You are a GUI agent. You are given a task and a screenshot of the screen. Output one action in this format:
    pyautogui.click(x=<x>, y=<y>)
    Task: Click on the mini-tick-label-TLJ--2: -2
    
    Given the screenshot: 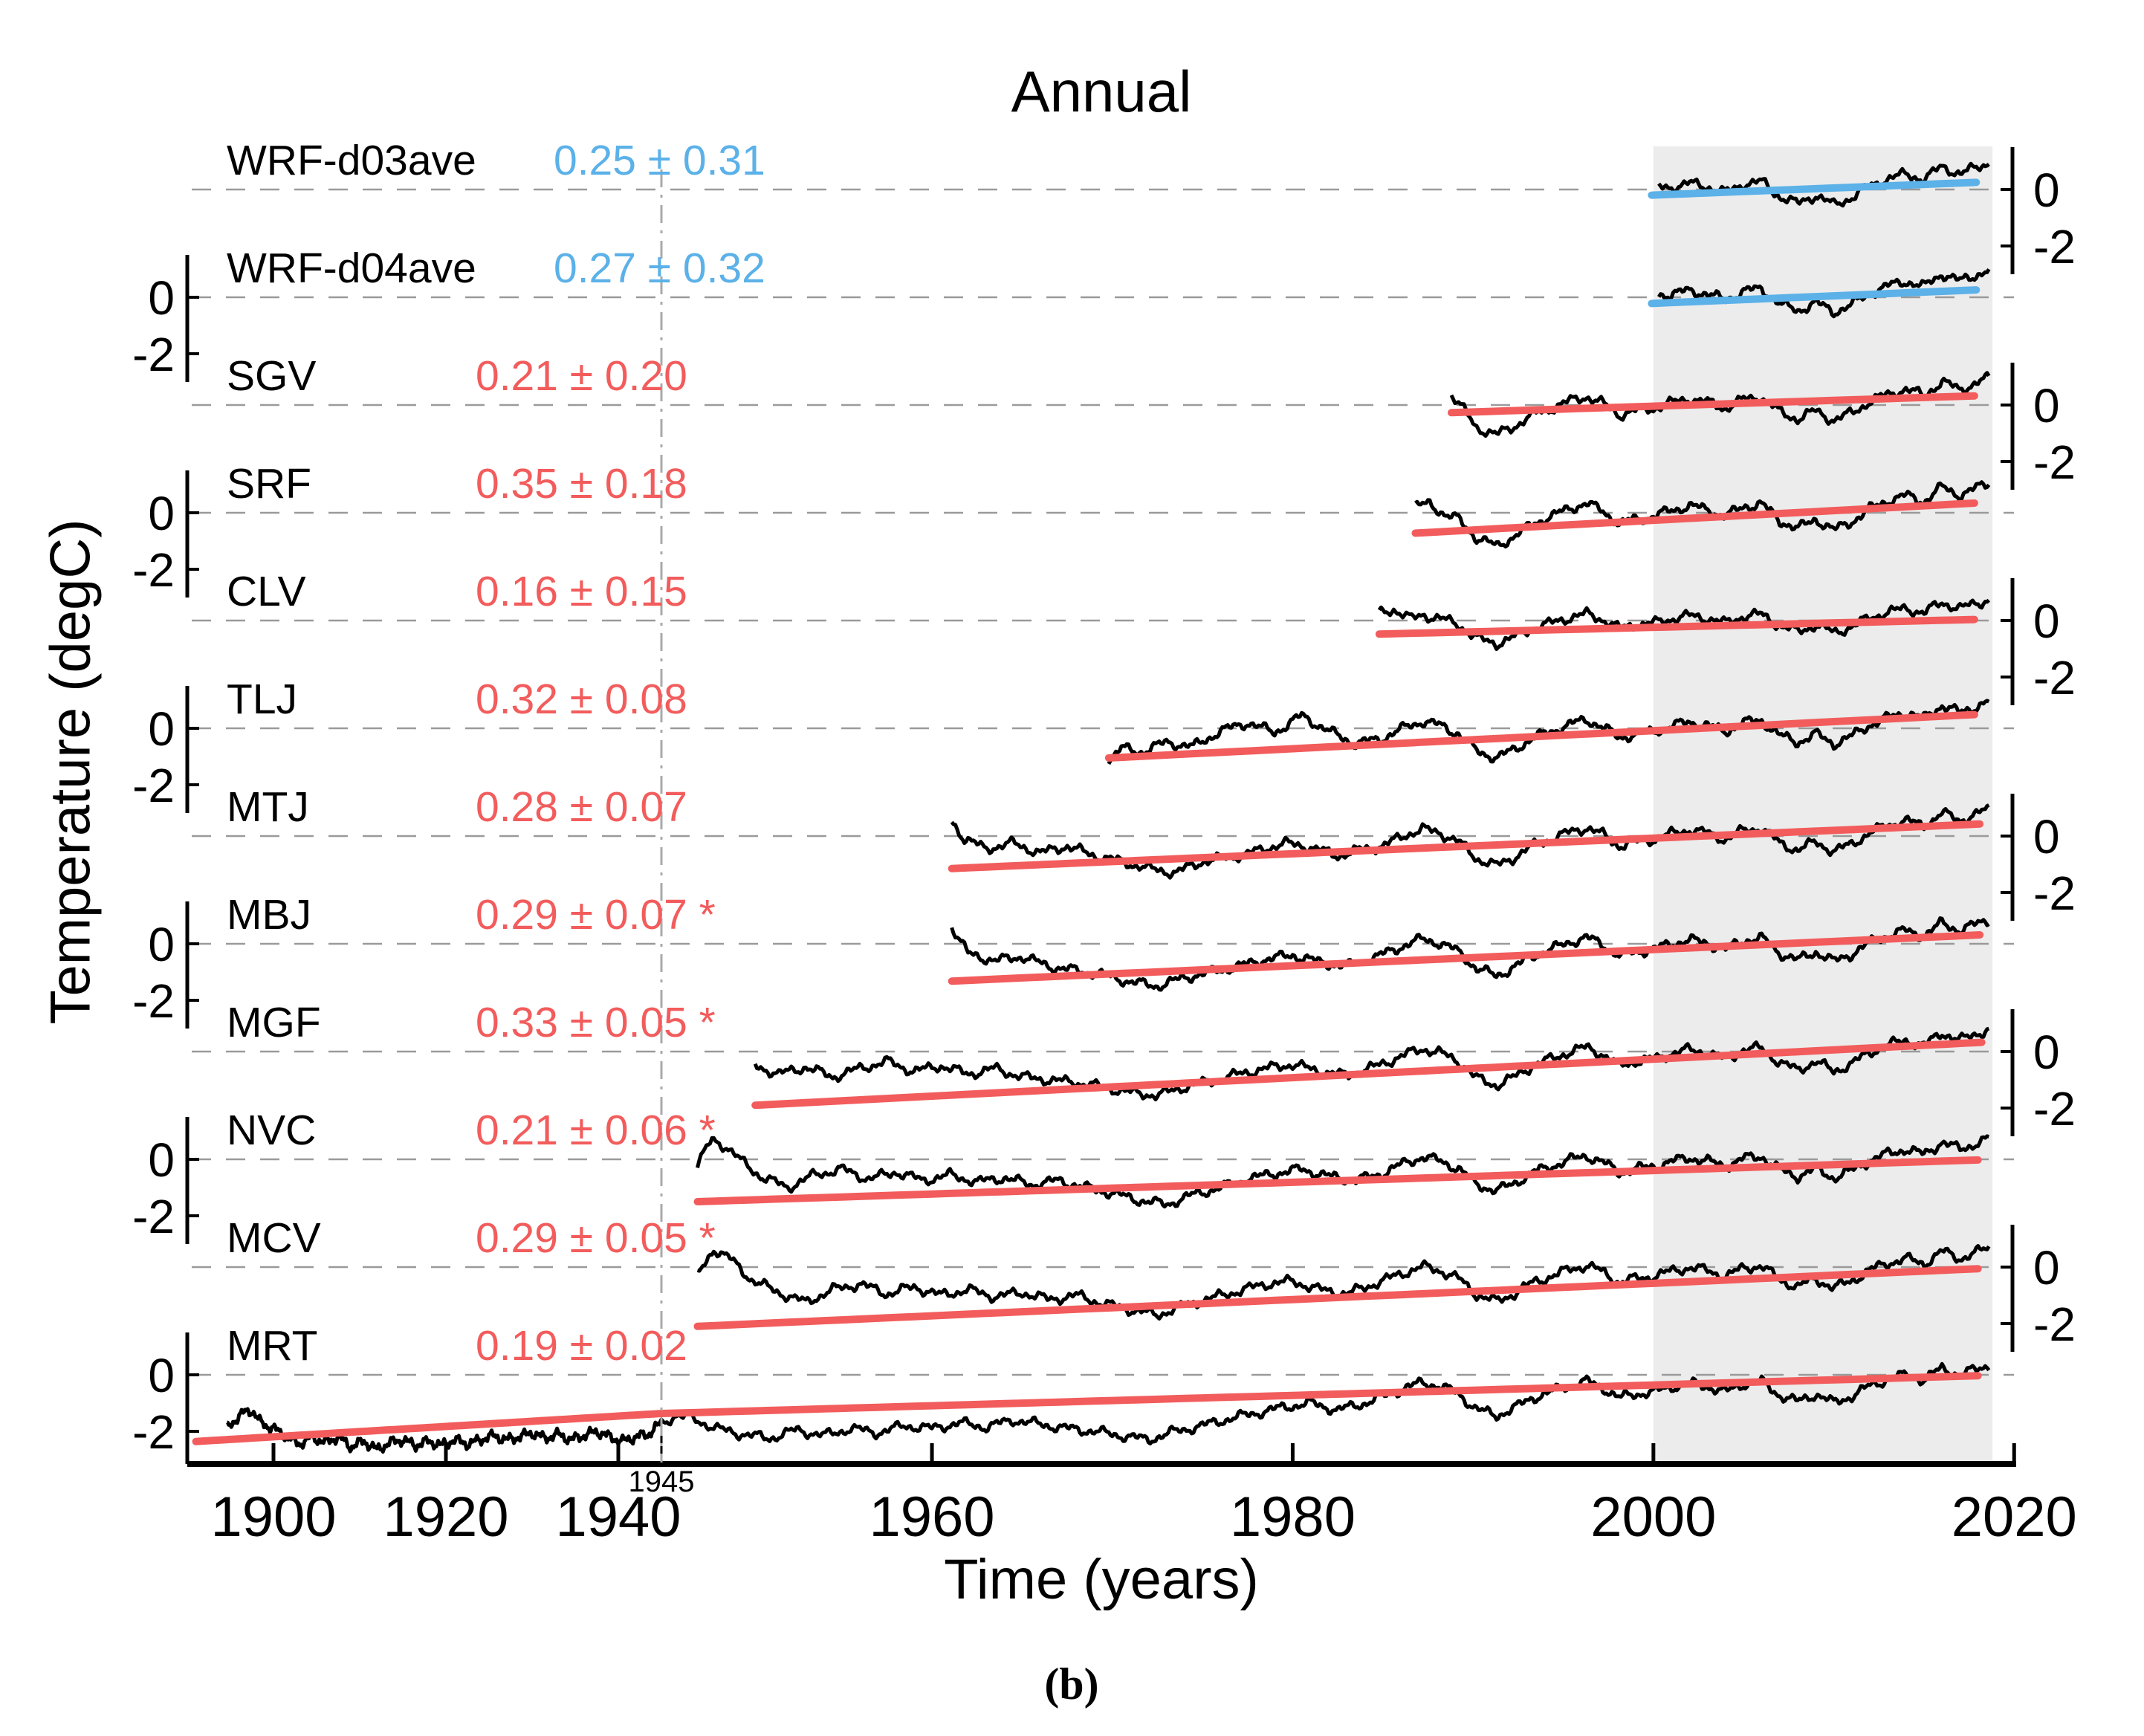 What is the action you would take?
    pyautogui.click(x=153, y=785)
    